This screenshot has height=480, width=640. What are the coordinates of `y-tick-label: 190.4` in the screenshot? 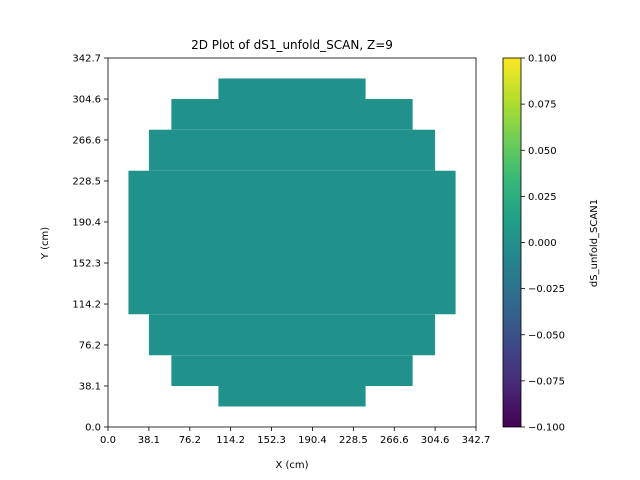 It's located at (86, 222).